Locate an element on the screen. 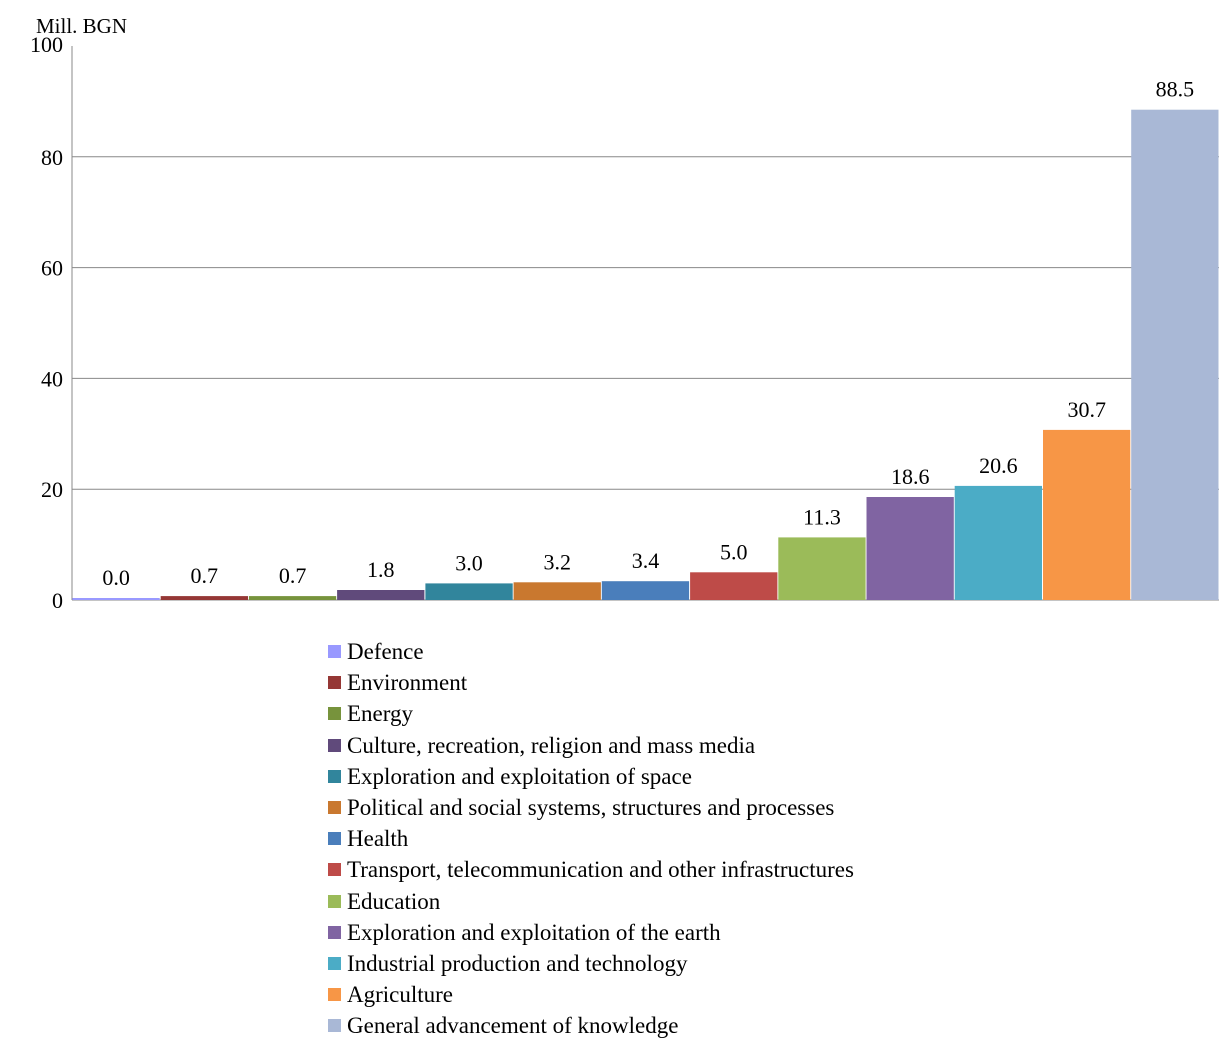 This screenshot has width=1219, height=1041. bar-value-label: 1.8 is located at coordinates (381, 569).